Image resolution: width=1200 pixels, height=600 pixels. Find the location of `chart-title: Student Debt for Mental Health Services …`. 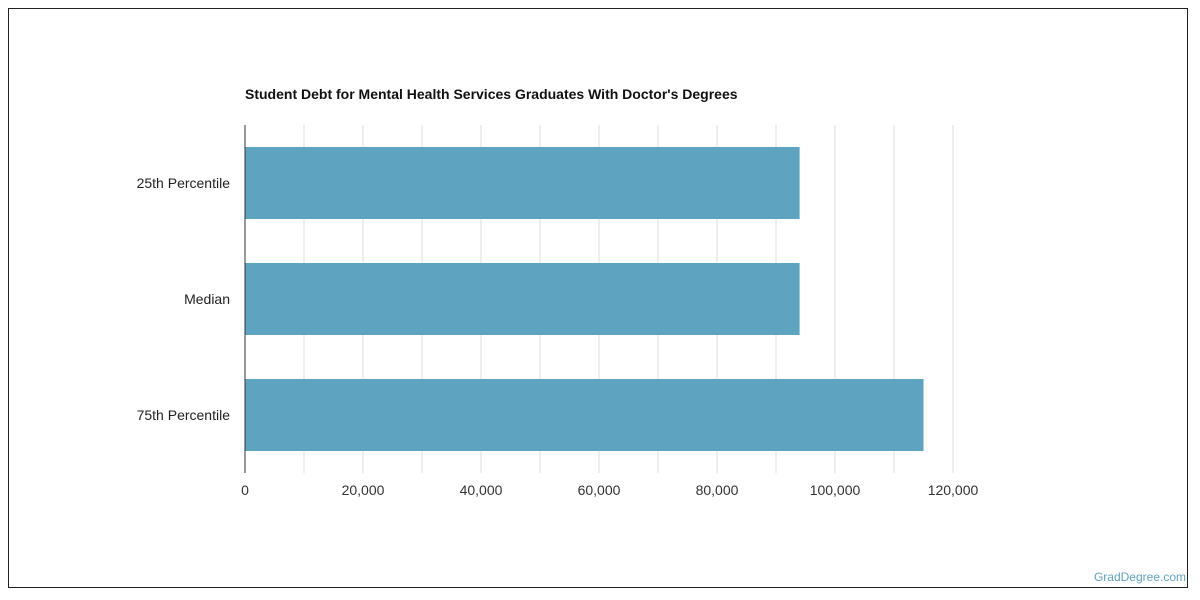

chart-title: Student Debt for Mental Health Services … is located at coordinates (491, 94).